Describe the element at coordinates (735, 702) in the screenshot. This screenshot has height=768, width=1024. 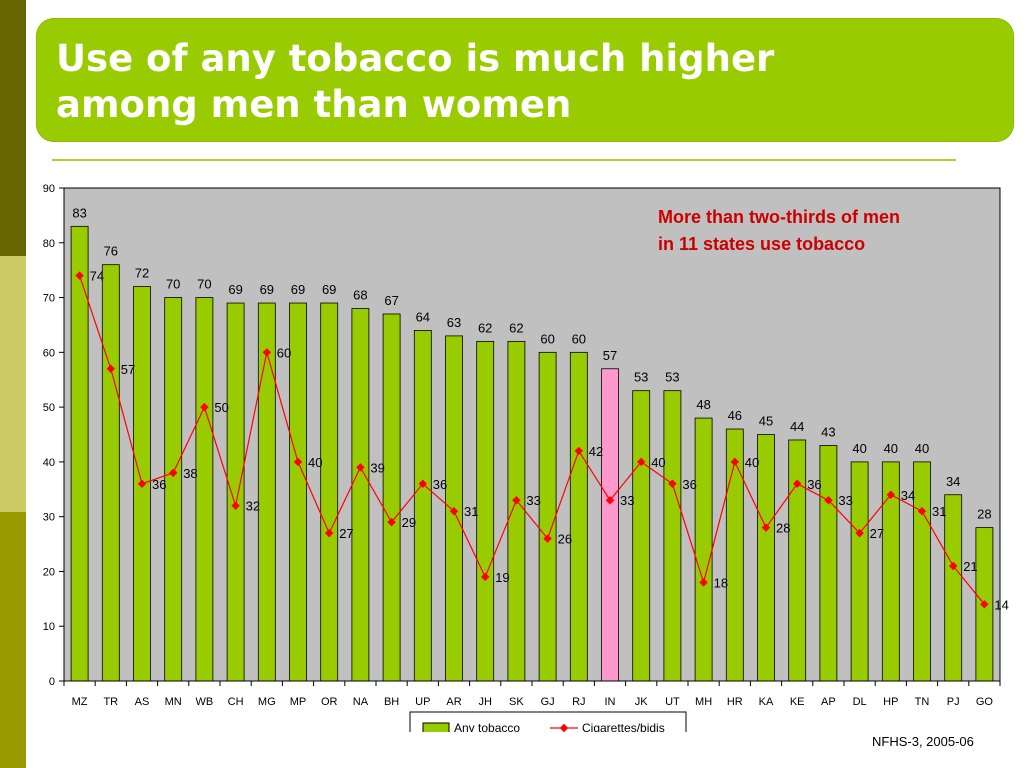
I see `category-label-hr: HR` at that location.